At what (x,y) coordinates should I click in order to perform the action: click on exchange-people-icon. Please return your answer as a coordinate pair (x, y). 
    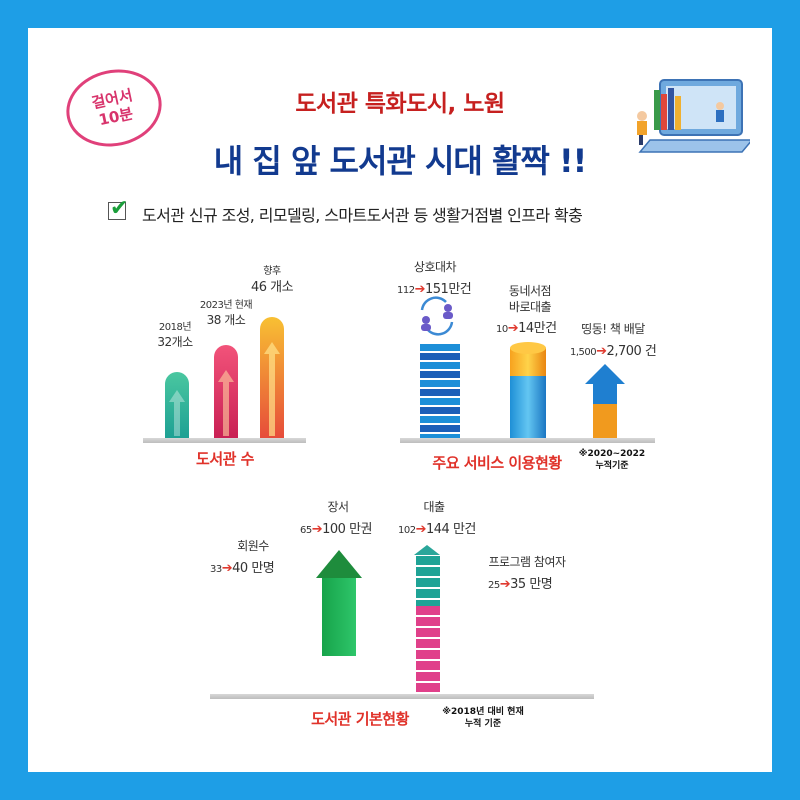
    Looking at the image, I should click on (437, 316).